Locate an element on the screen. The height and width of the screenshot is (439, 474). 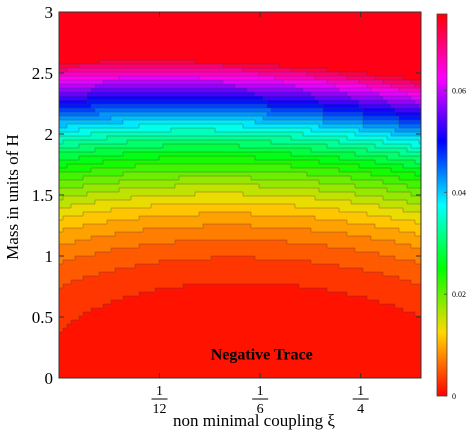
colorbar-tick-label: 0.06 is located at coordinates (459, 90).